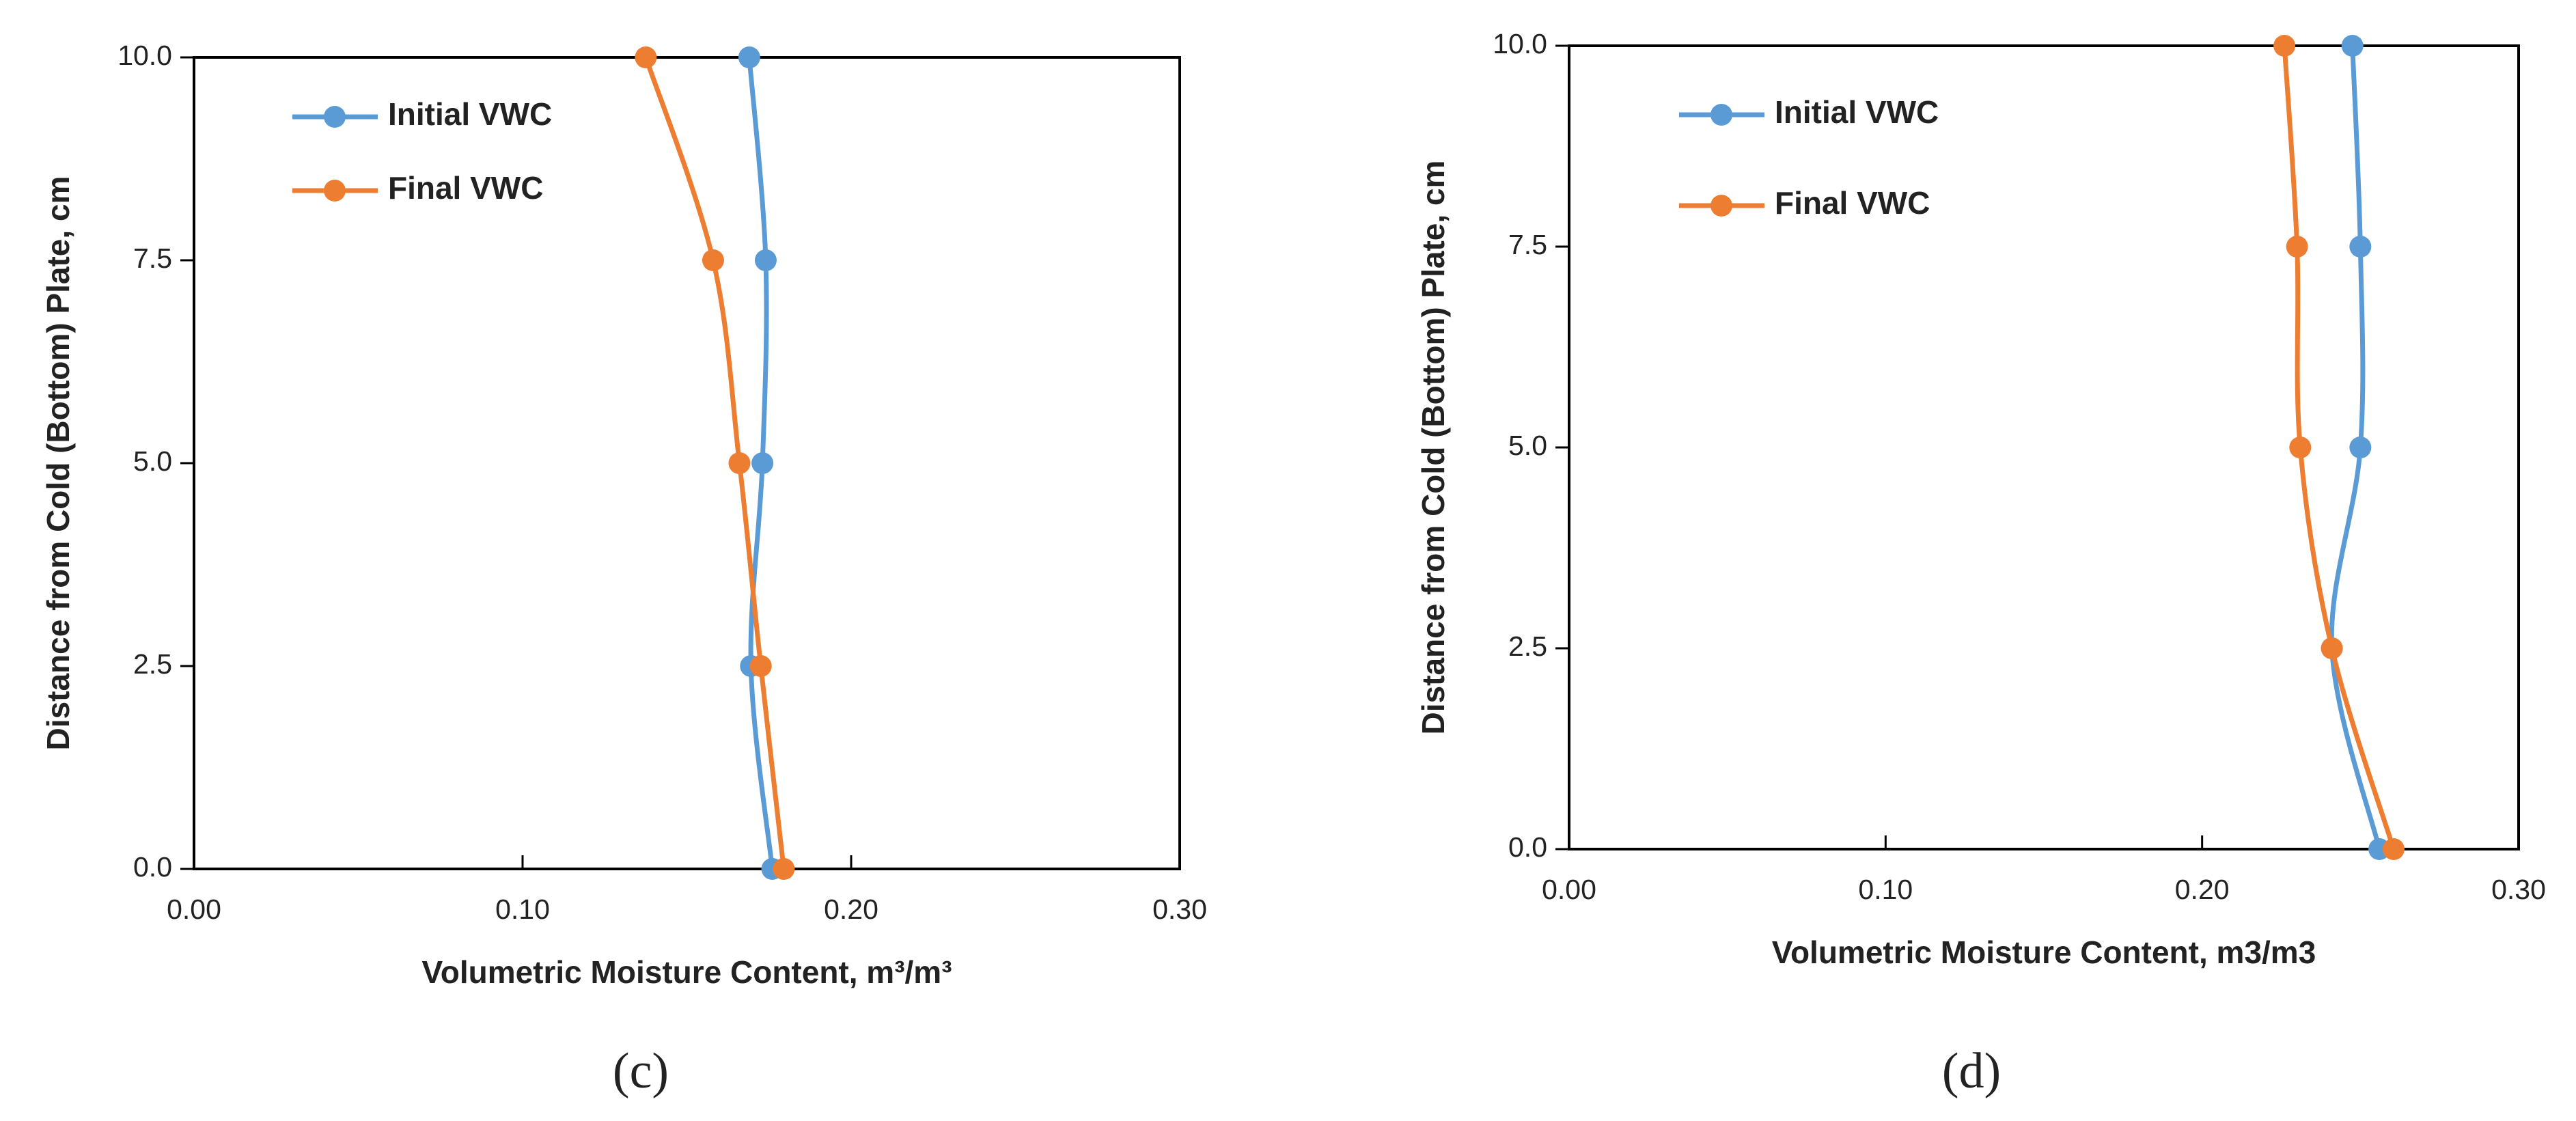  What do you see at coordinates (1972, 1071) in the screenshot?
I see `caption: (d)` at bounding box center [1972, 1071].